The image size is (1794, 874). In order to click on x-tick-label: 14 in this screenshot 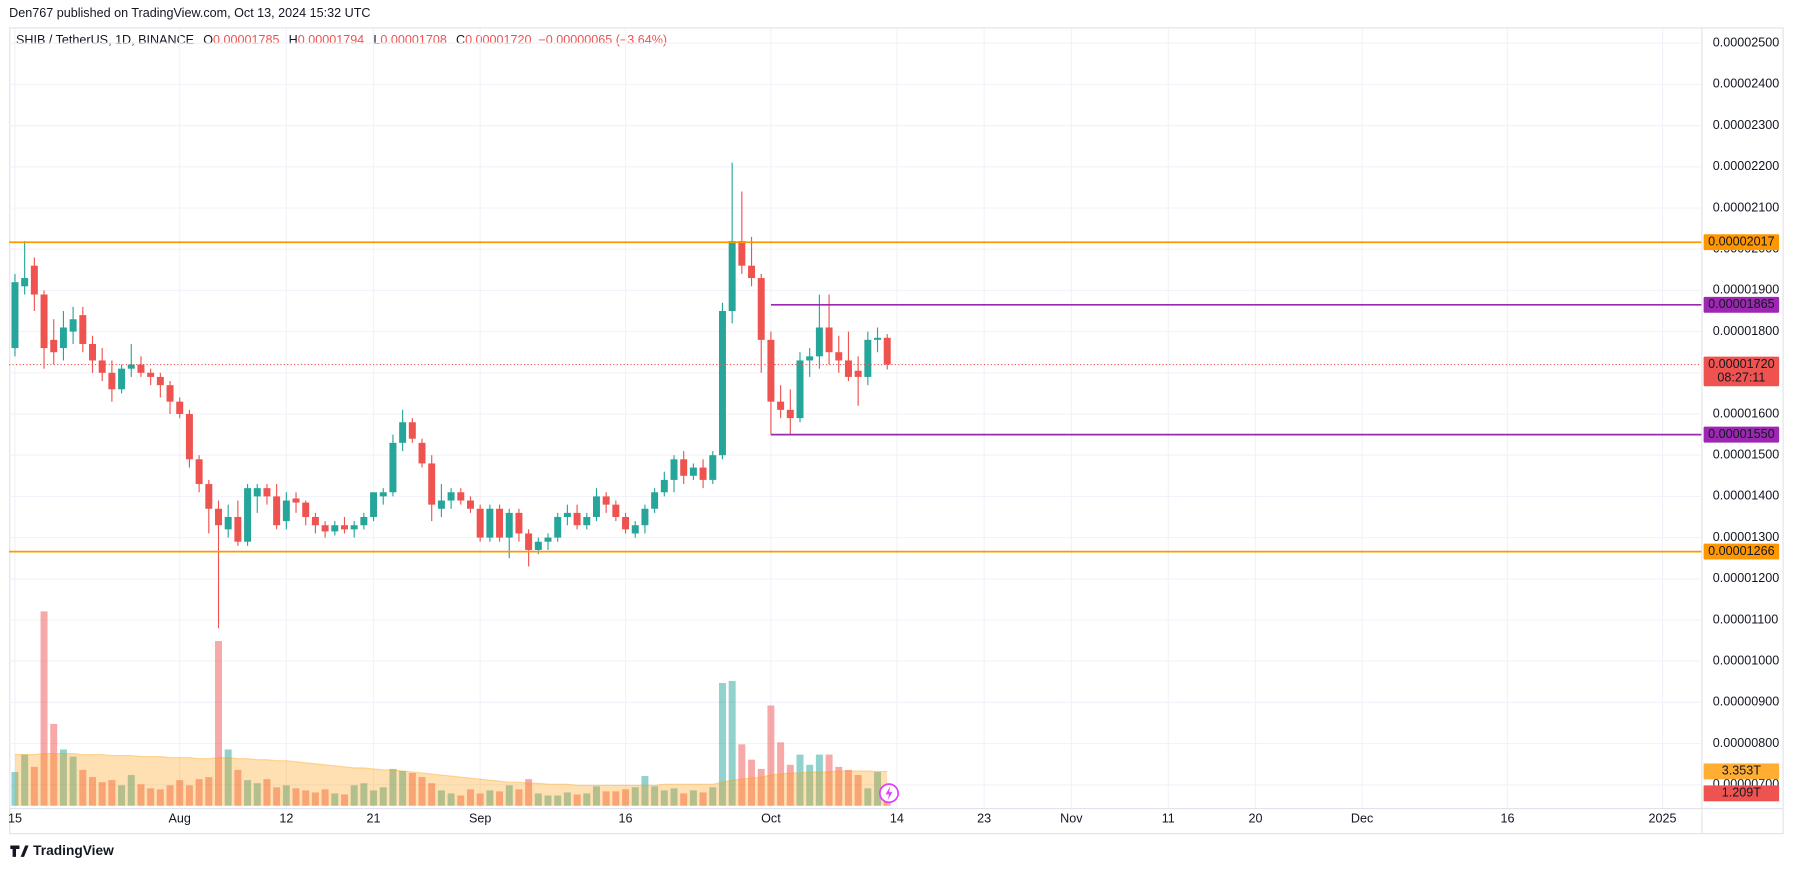, I will do `click(897, 819)`.